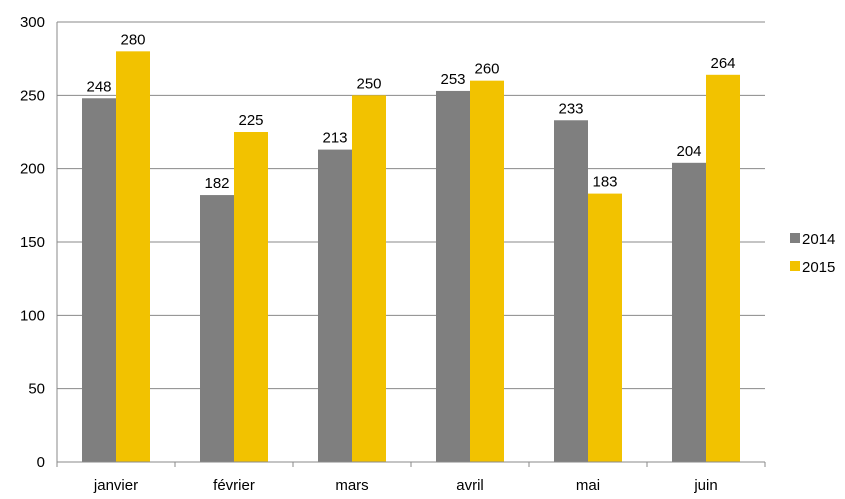 The width and height of the screenshot is (845, 499). I want to click on bar-2015-février, so click(251, 297).